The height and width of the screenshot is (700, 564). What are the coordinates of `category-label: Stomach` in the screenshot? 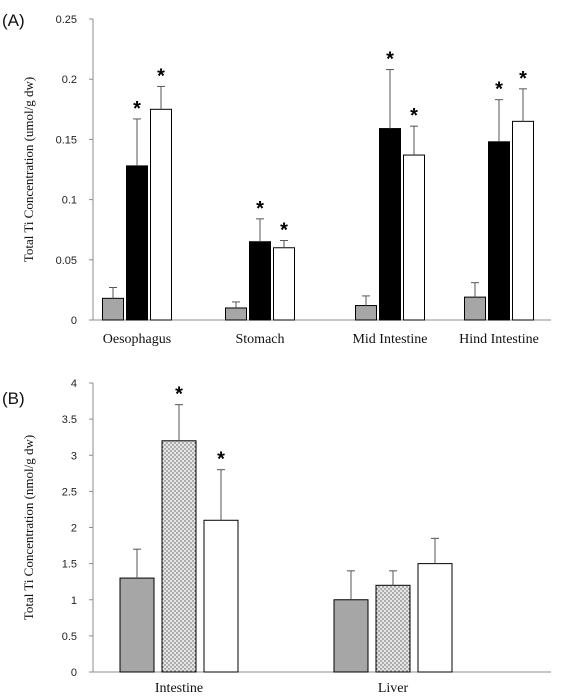 It's located at (260, 339).